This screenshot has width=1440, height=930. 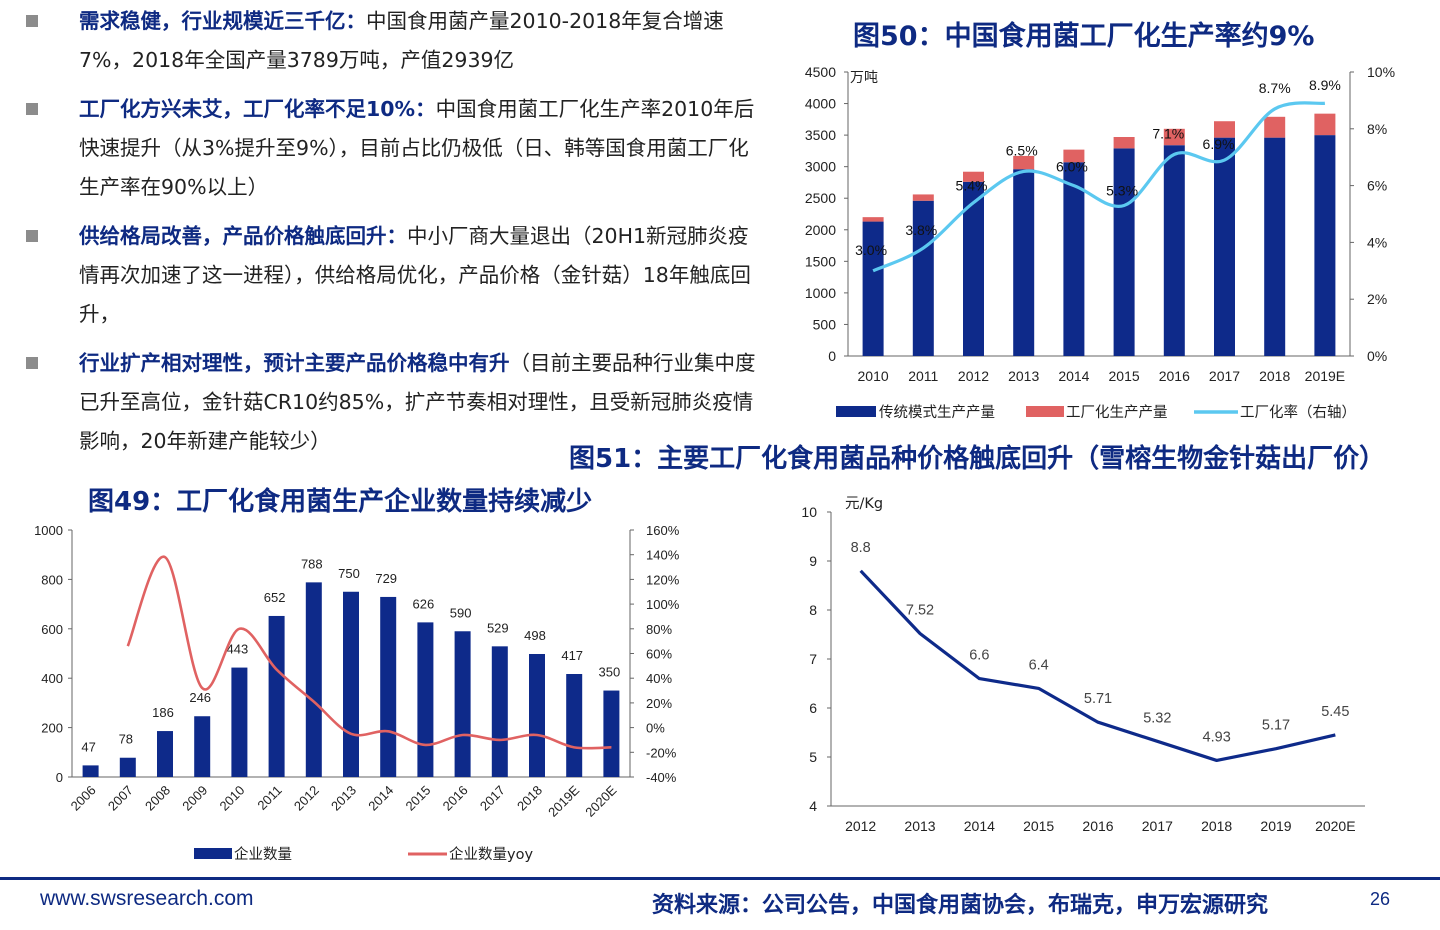 I want to click on fig49-bar-data-label: 652, so click(x=275, y=597).